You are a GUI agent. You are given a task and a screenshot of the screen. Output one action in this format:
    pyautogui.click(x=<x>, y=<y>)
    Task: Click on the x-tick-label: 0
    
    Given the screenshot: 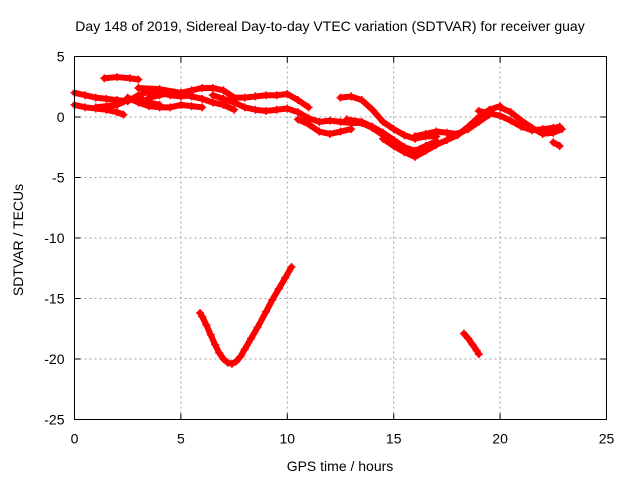 What is the action you would take?
    pyautogui.click(x=75, y=439)
    